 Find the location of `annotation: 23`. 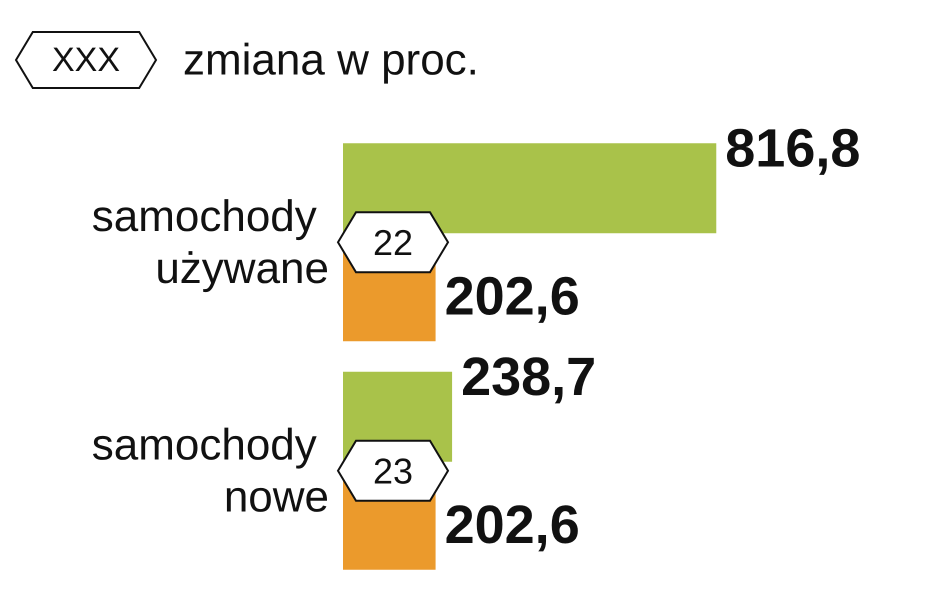

annotation: 23 is located at coordinates (393, 471).